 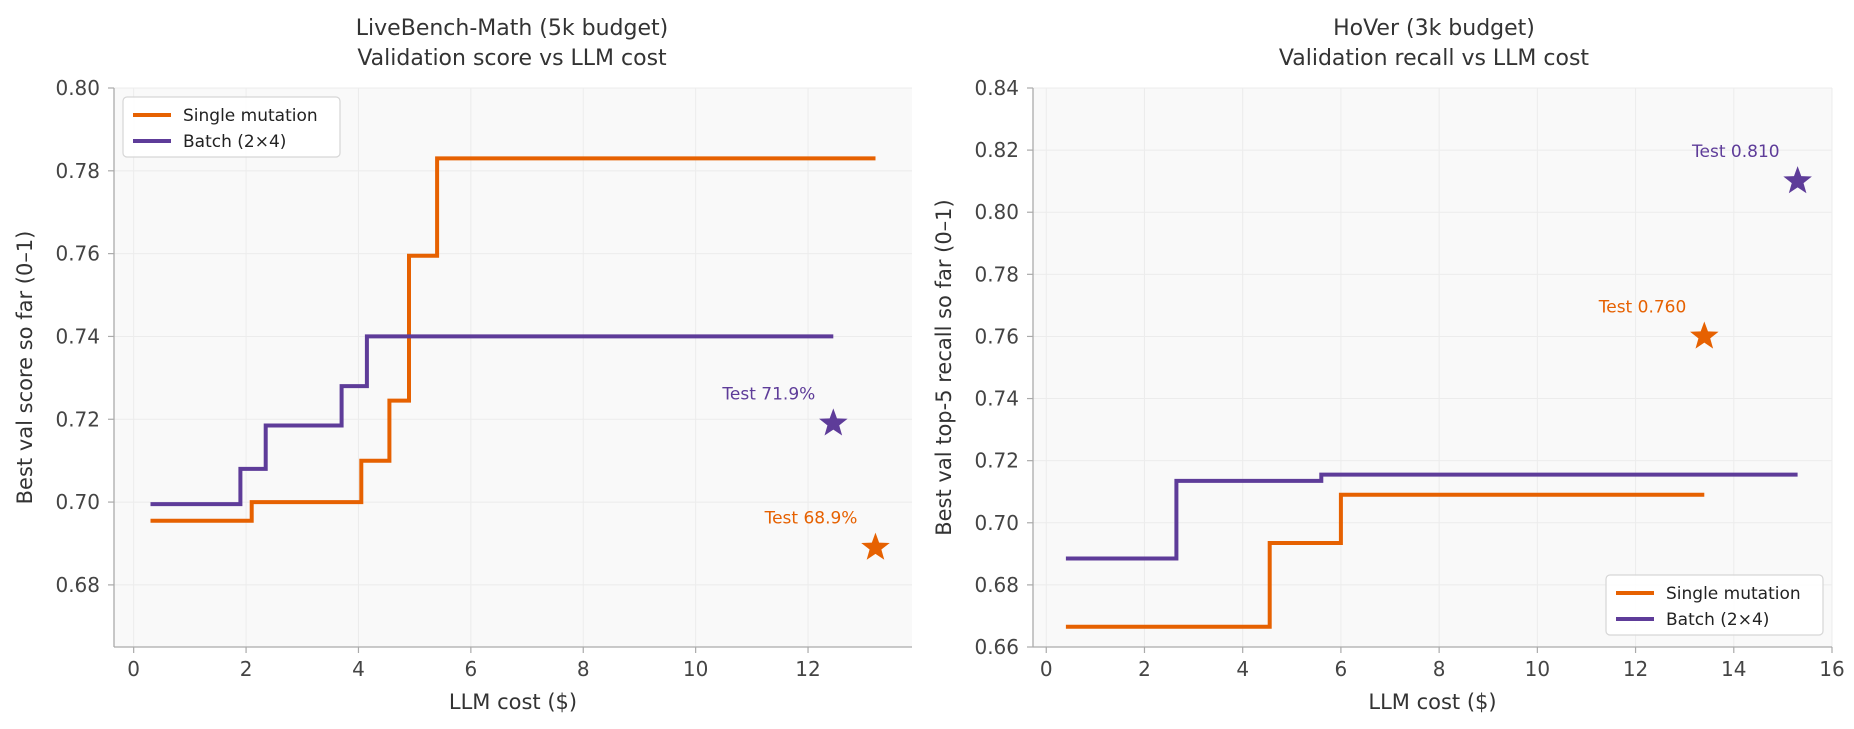 I want to click on series-lines, so click(x=1431, y=550).